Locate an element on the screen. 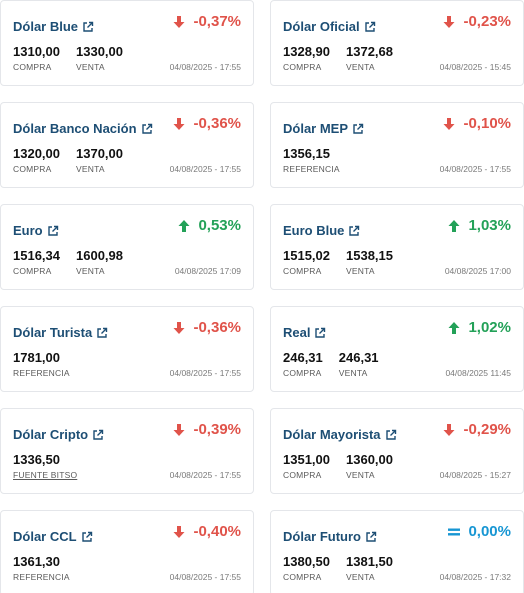  quote-value: 1380,50 COMPRA is located at coordinates (306, 568).